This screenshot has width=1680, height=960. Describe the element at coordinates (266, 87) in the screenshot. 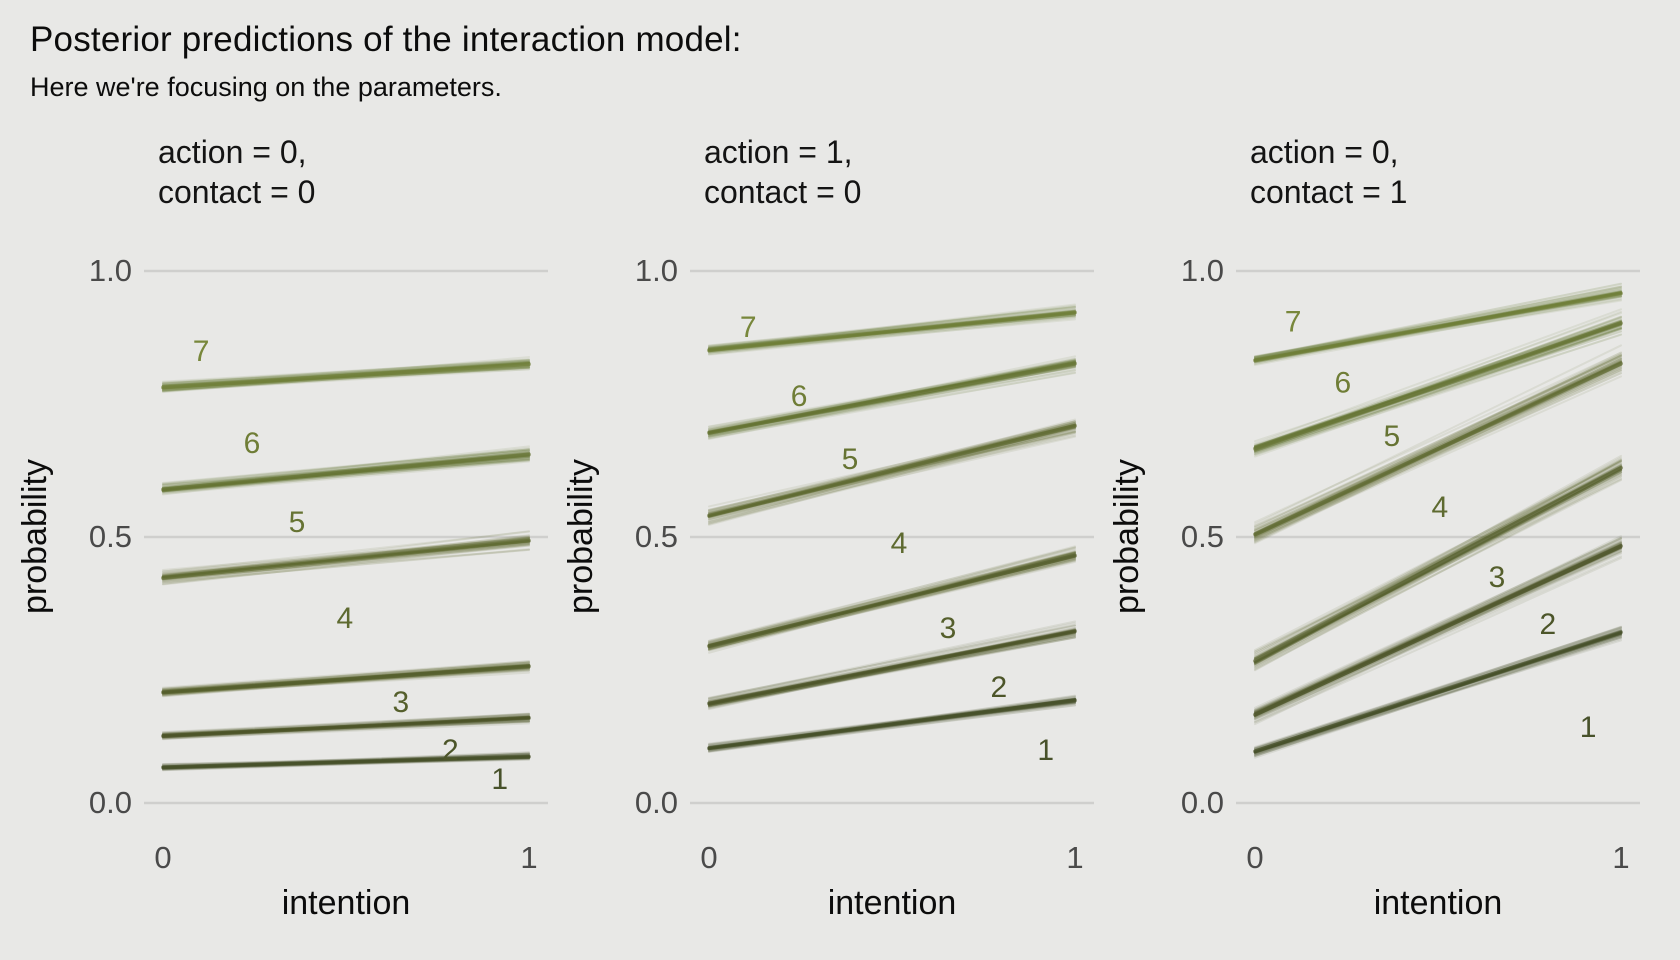

I see `page-subtitle: Here we're focusing on the parameters.` at that location.